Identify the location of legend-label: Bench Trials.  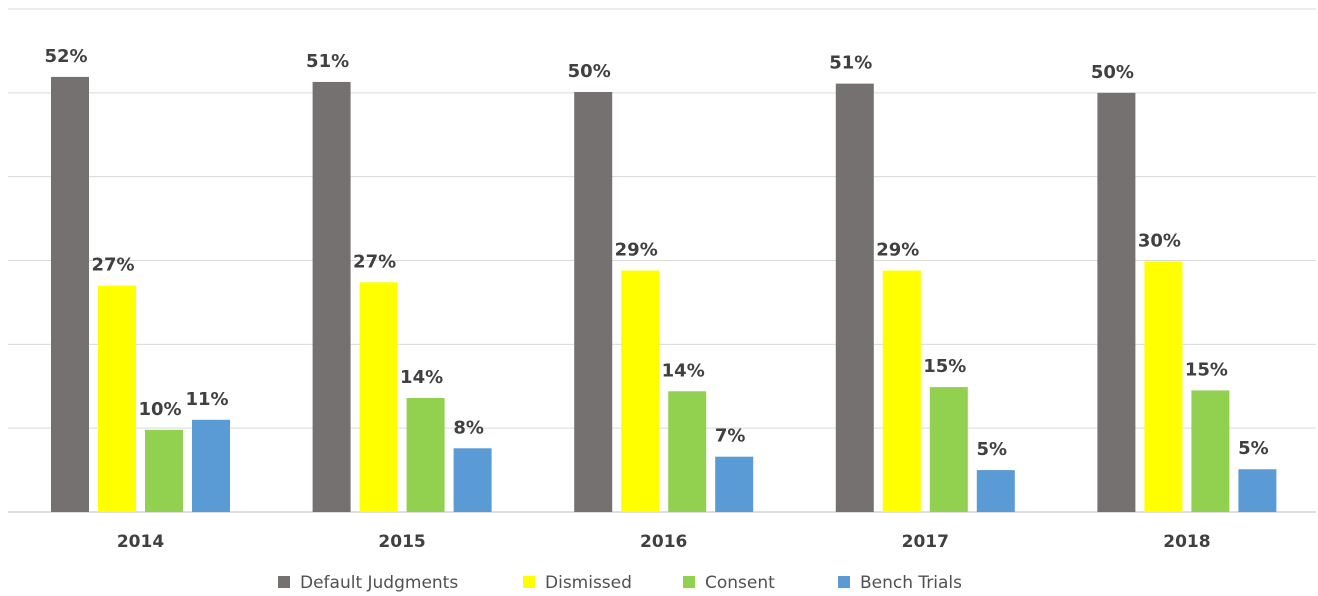
(911, 583).